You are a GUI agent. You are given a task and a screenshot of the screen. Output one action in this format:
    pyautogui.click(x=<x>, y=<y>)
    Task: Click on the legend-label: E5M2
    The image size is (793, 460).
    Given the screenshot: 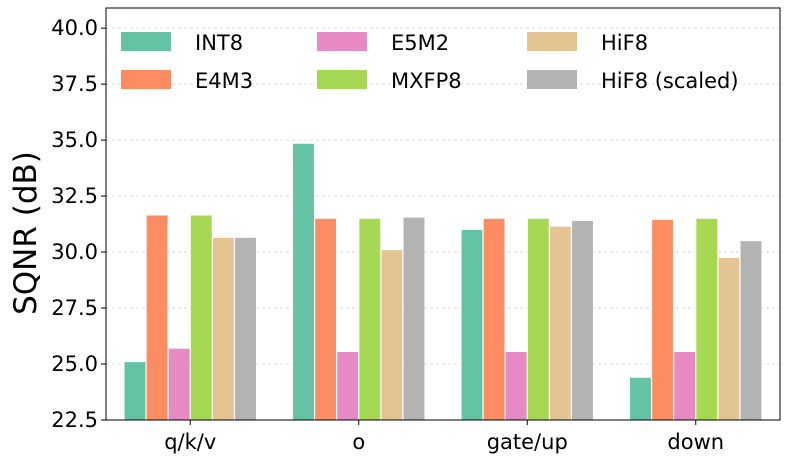 What is the action you would take?
    pyautogui.click(x=420, y=43)
    